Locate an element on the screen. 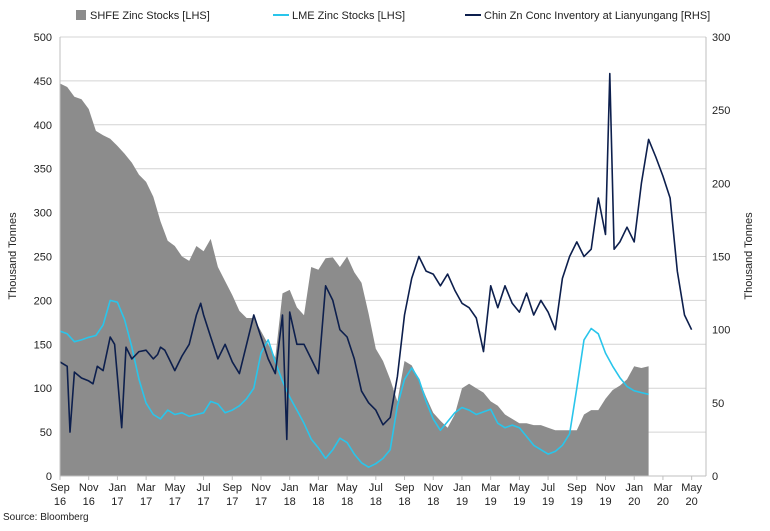 The height and width of the screenshot is (531, 770). y-left-tick-label: 250 is located at coordinates (43, 258).